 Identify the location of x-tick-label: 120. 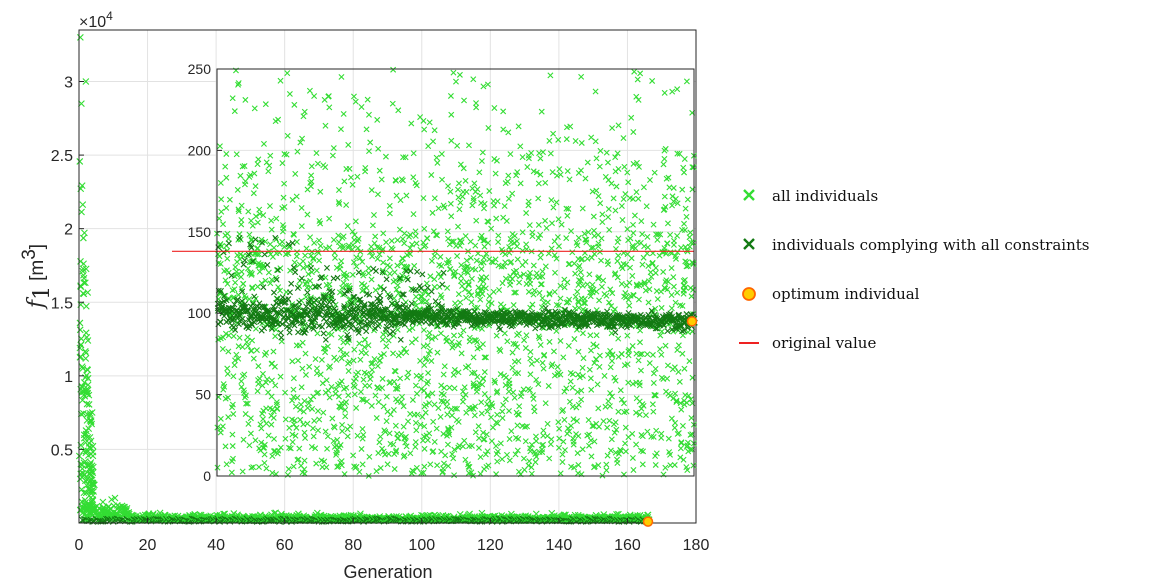
(490, 545).